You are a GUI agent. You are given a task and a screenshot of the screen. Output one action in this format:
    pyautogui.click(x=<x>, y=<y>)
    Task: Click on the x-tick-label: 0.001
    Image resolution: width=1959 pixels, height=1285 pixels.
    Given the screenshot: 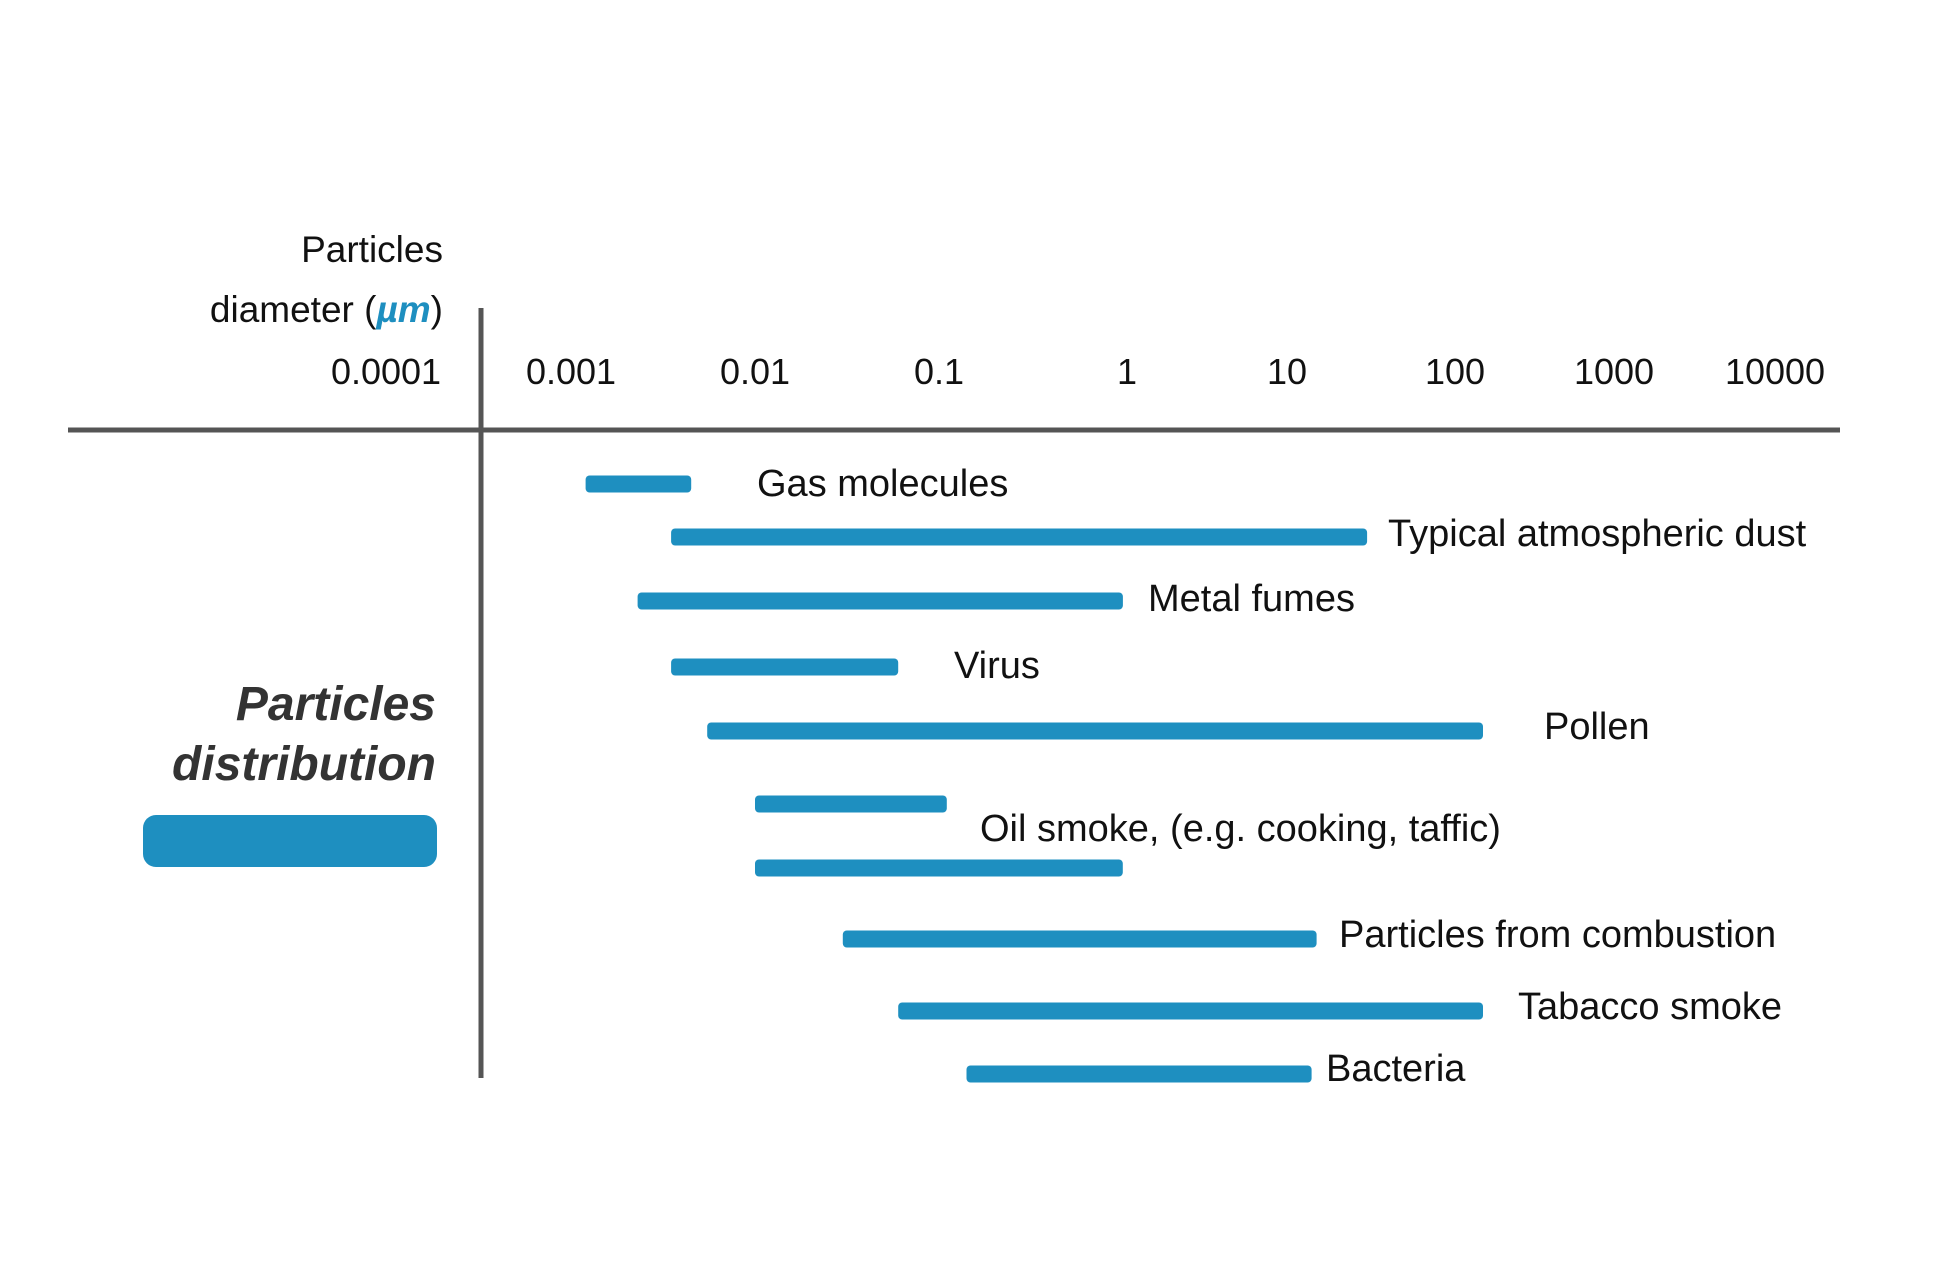 What is the action you would take?
    pyautogui.click(x=571, y=371)
    